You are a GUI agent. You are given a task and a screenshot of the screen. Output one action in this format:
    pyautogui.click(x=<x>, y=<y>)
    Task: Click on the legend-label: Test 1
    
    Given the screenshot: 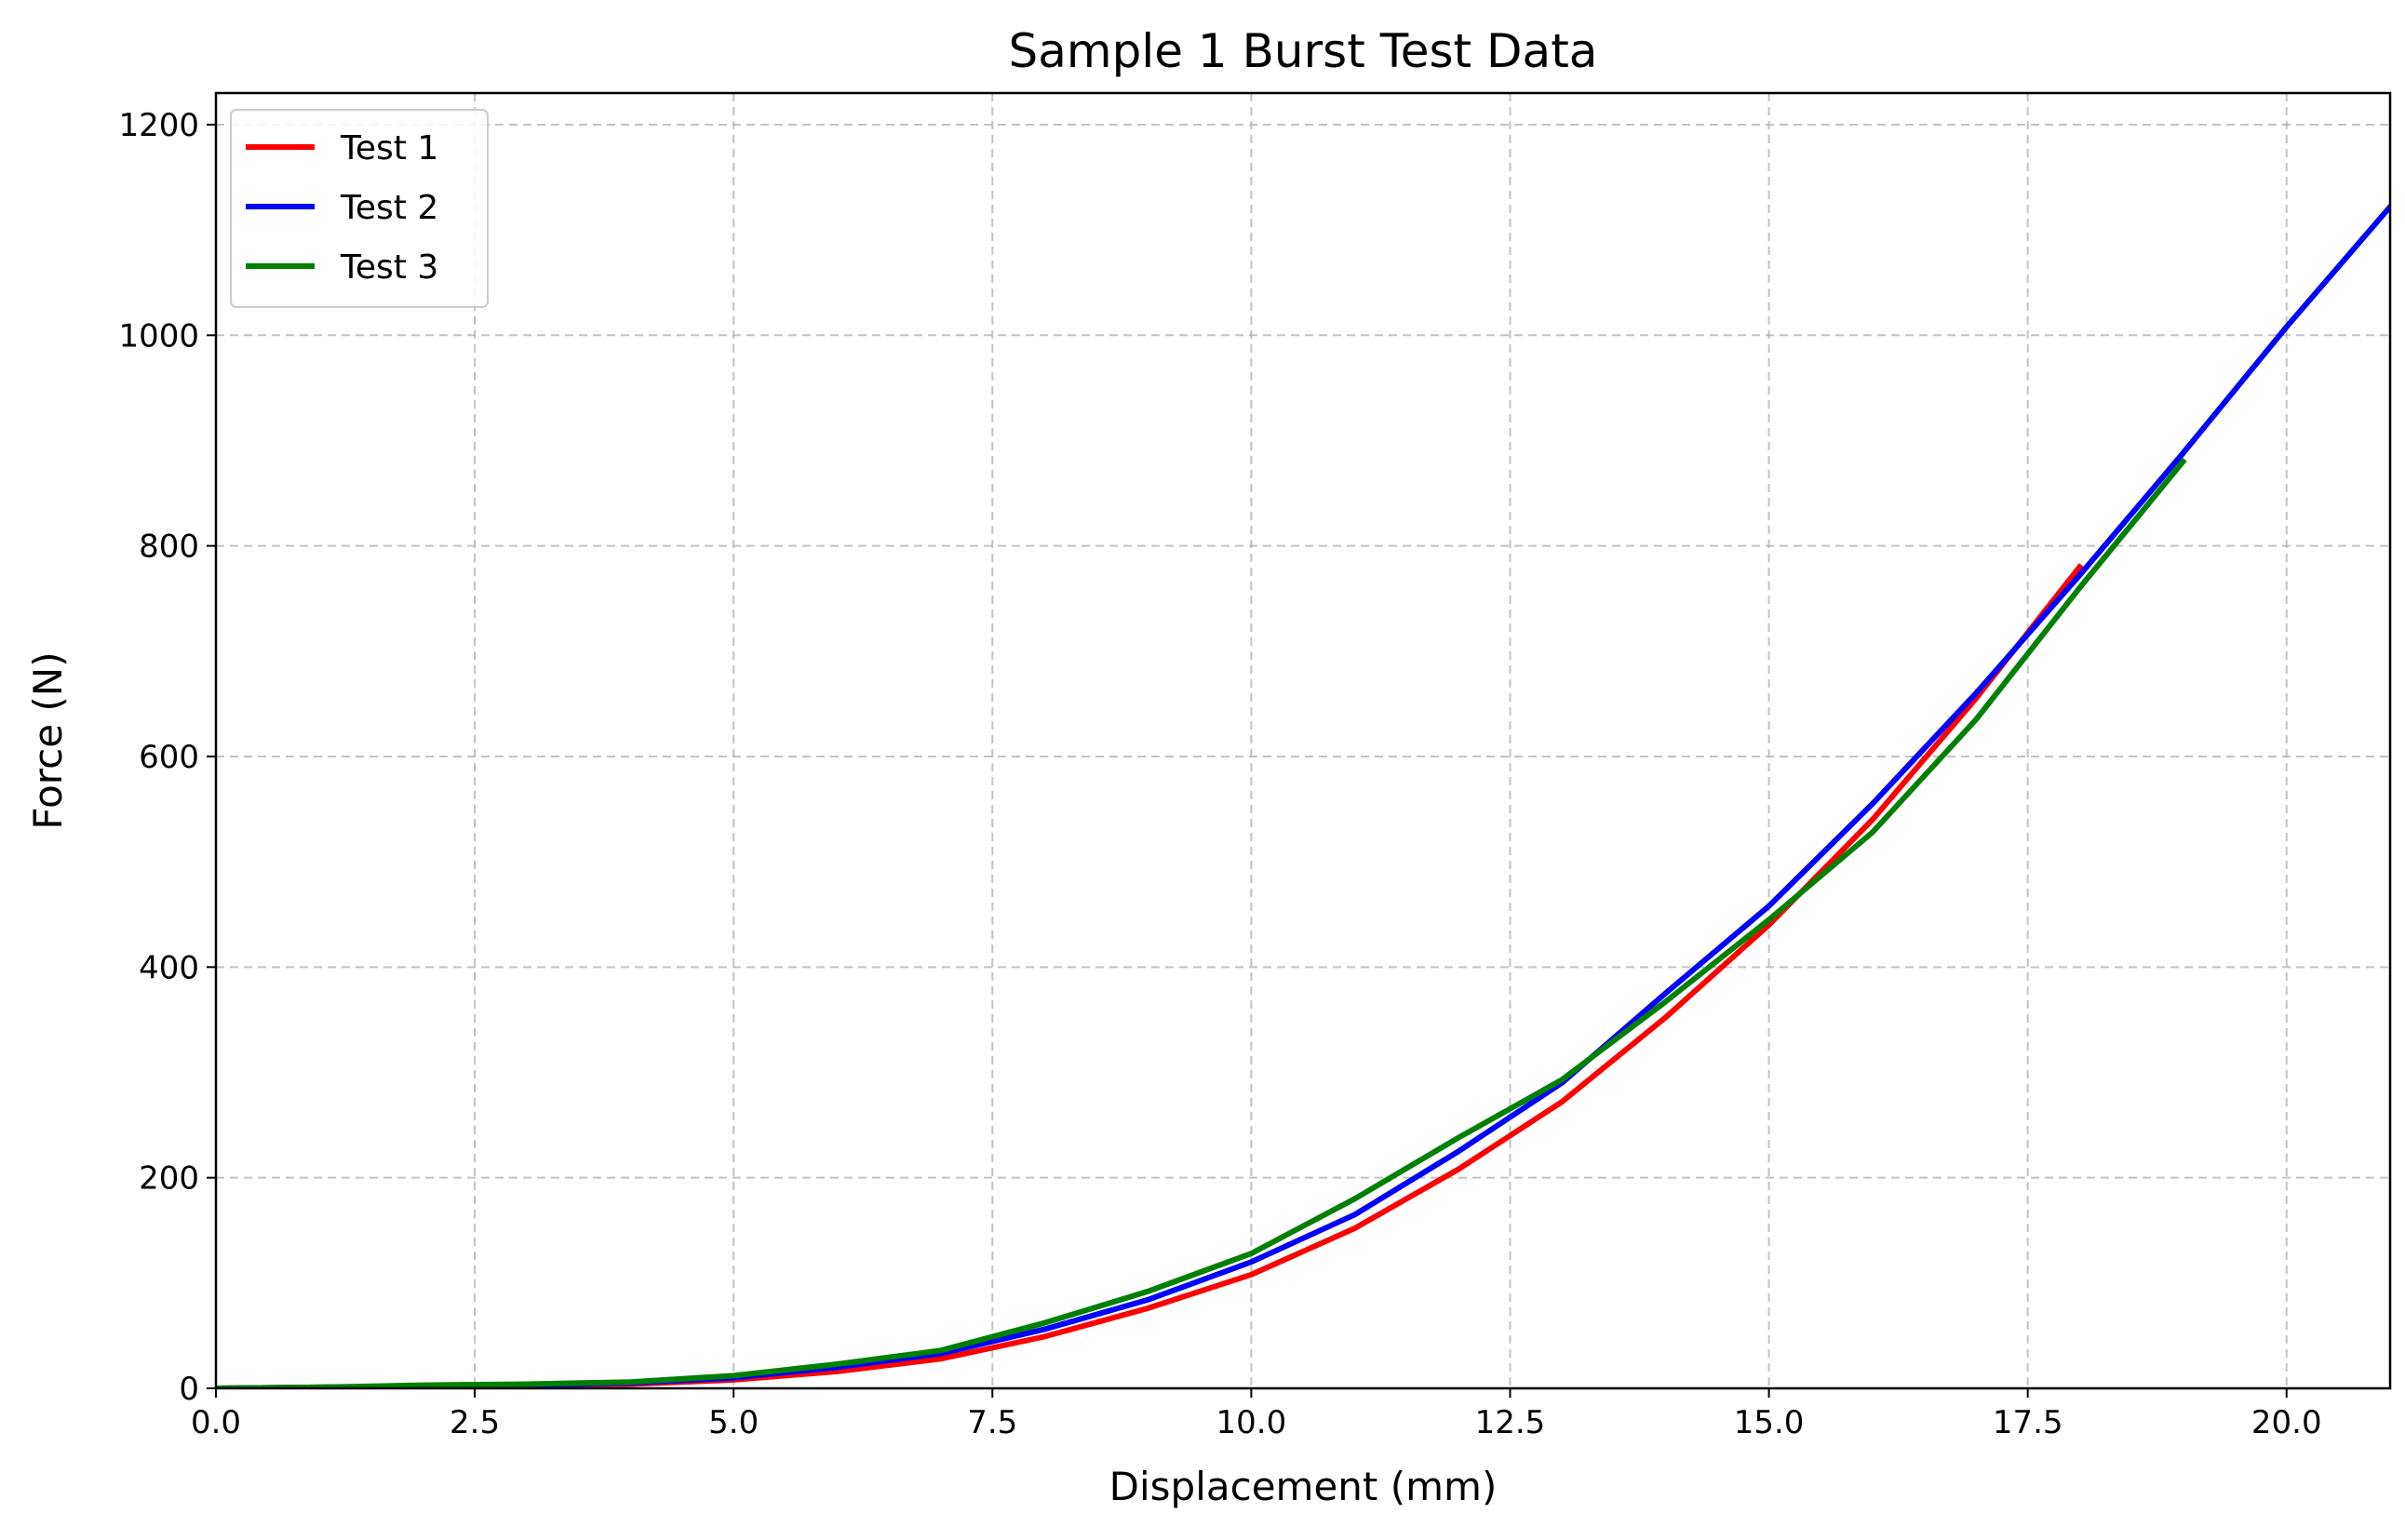 What is the action you would take?
    pyautogui.click(x=389, y=148)
    